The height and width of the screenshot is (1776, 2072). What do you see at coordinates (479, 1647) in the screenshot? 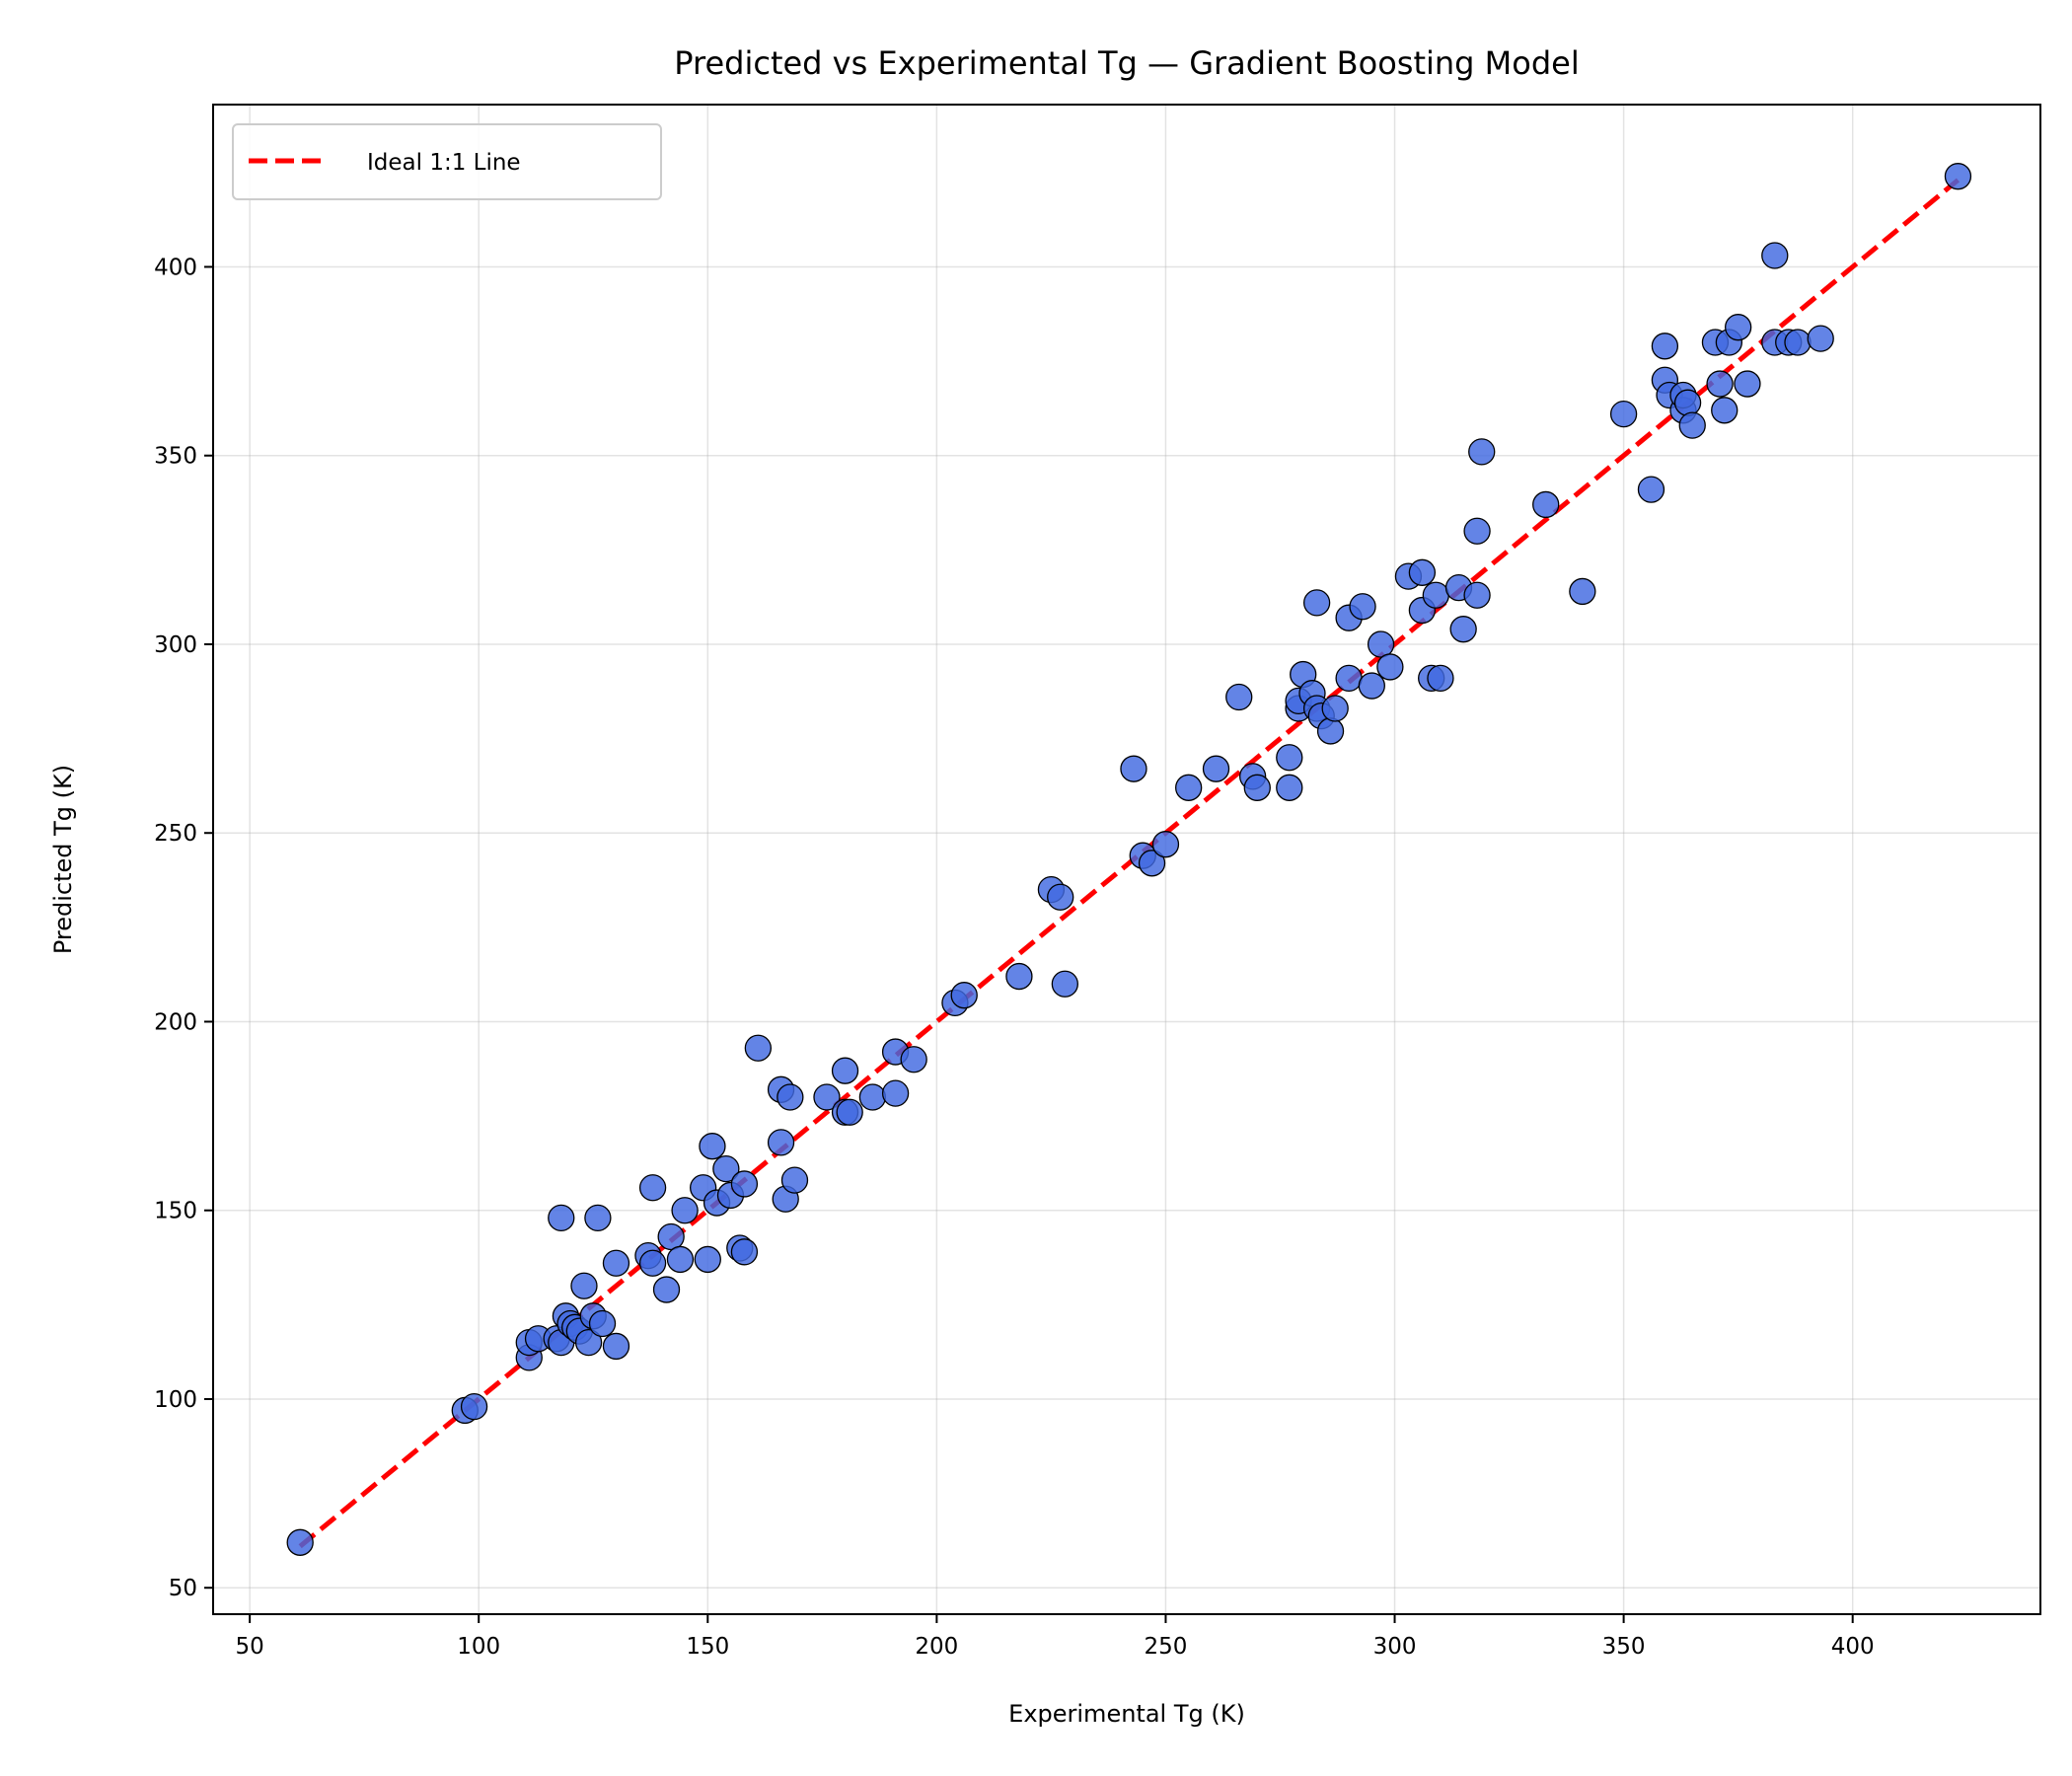
I see `x-tick-label: 100` at bounding box center [479, 1647].